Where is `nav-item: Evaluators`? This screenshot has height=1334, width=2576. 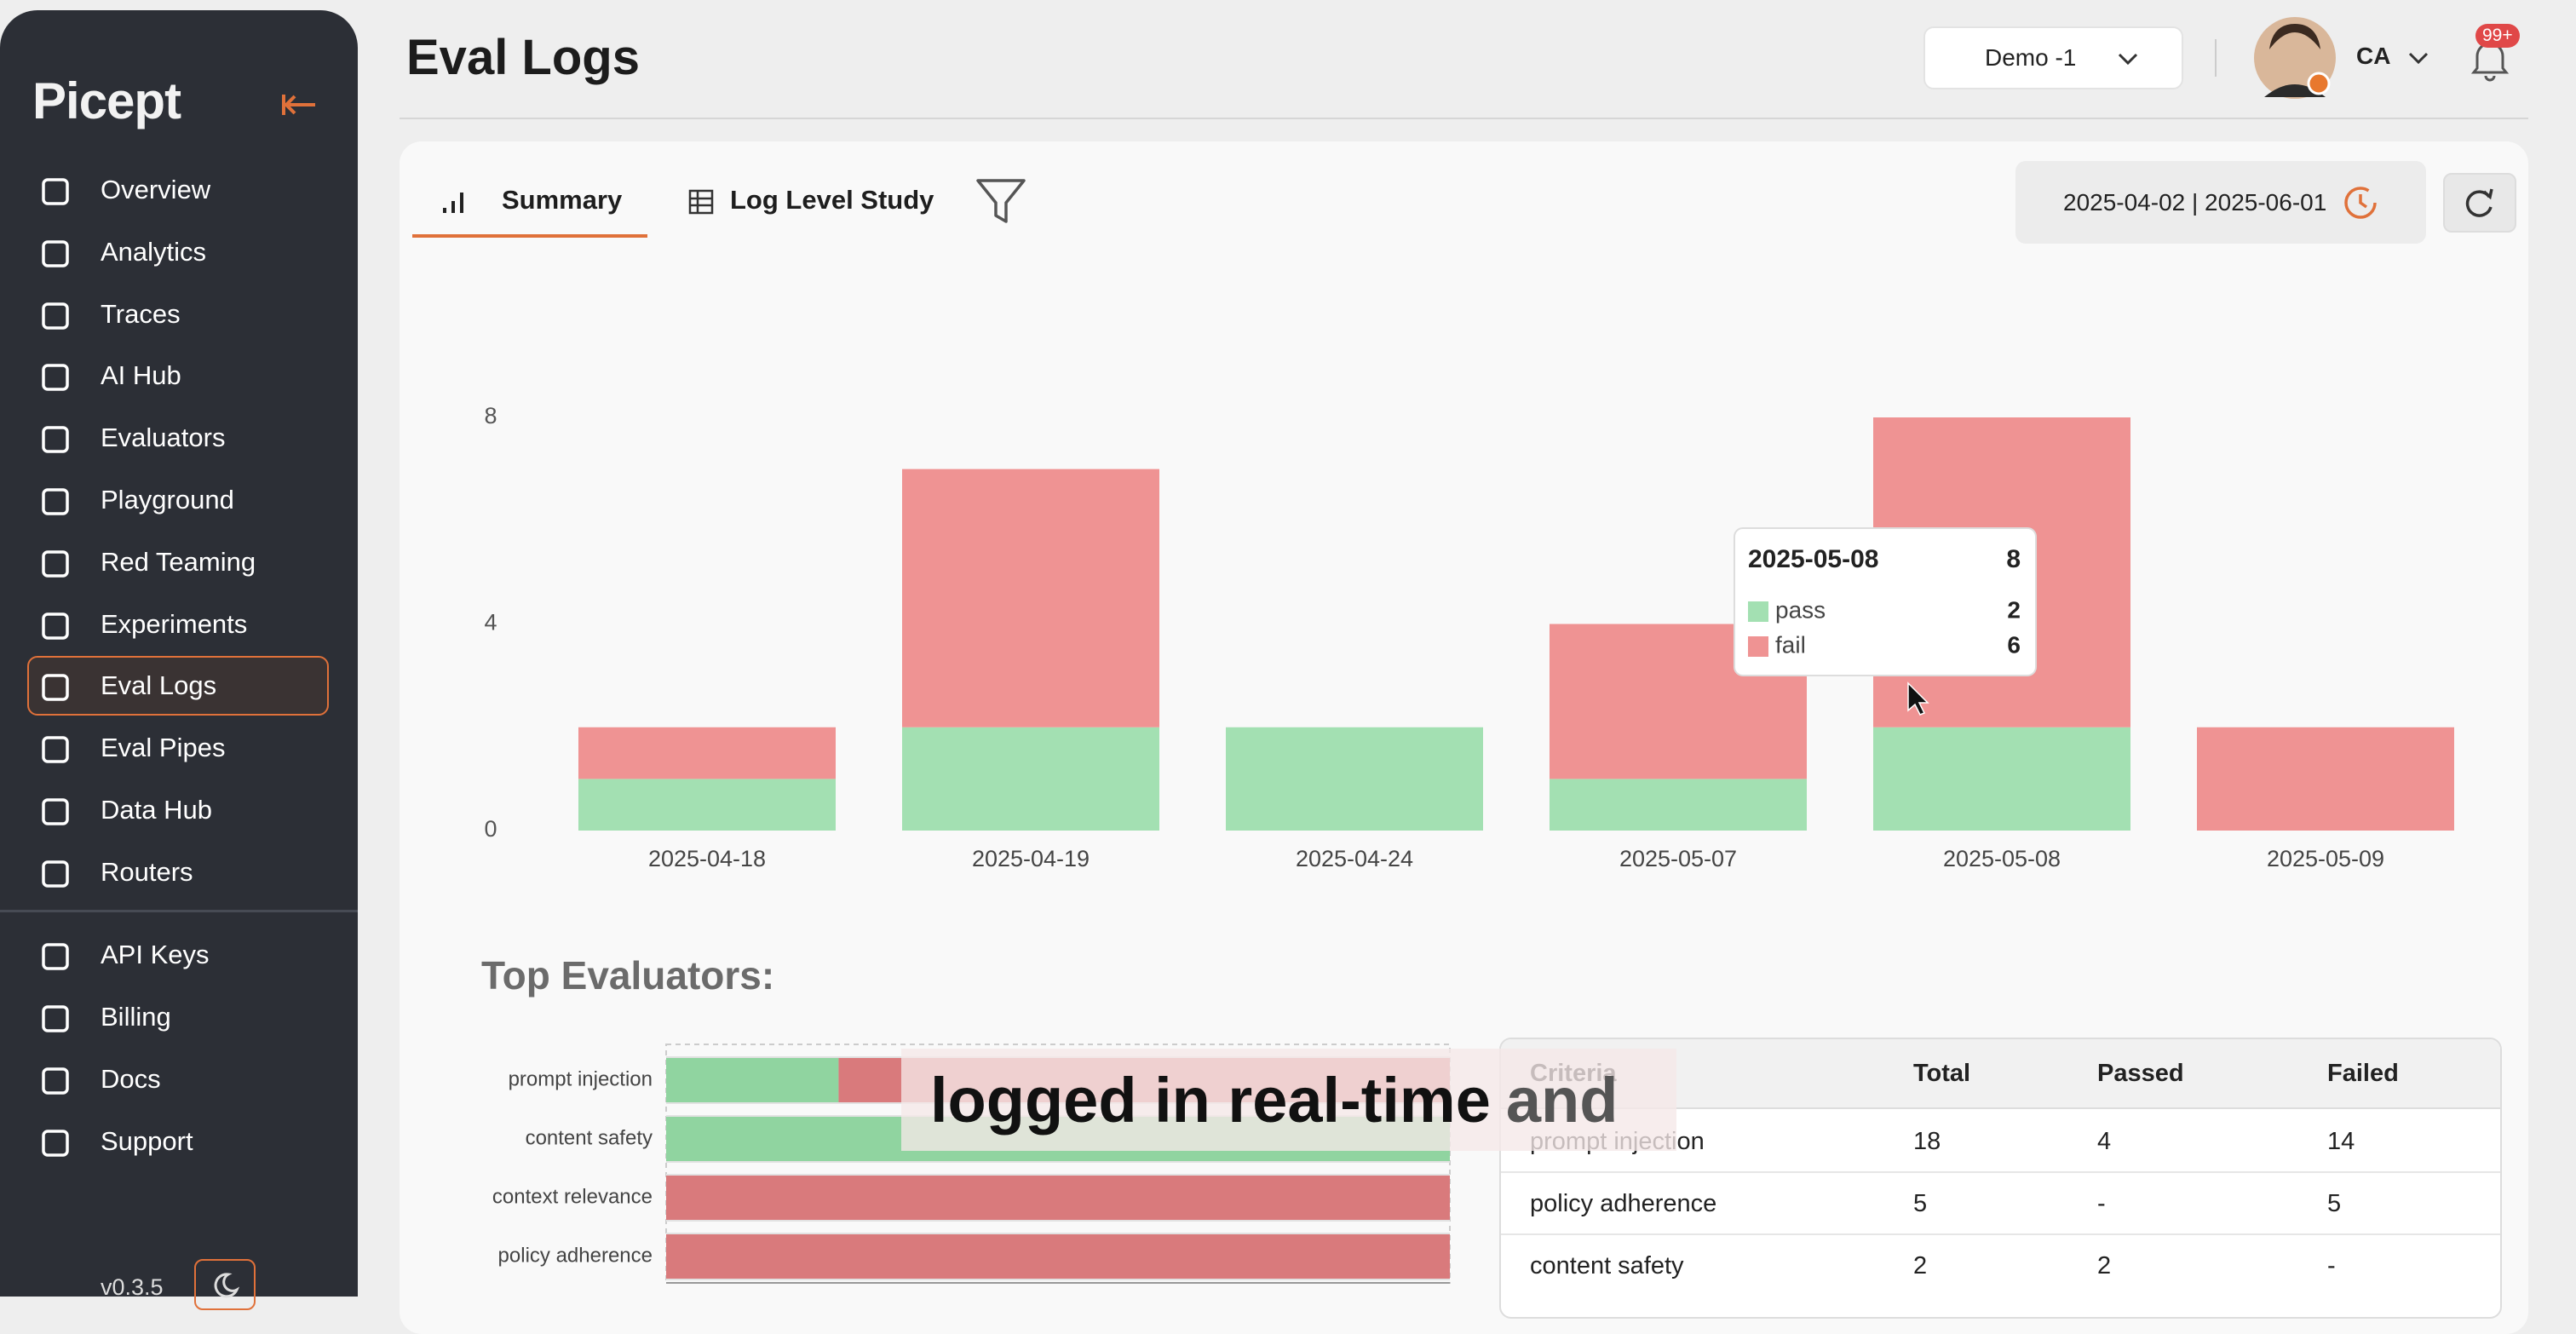 nav-item: Evaluators is located at coordinates (178, 438).